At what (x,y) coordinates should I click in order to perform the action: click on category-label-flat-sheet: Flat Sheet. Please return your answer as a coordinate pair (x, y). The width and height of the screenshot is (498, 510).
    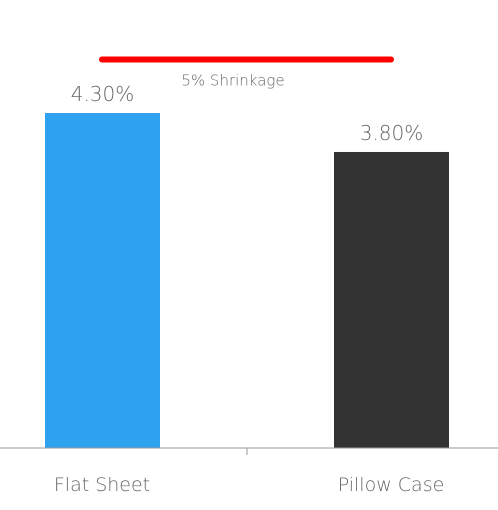
    Looking at the image, I should click on (102, 485).